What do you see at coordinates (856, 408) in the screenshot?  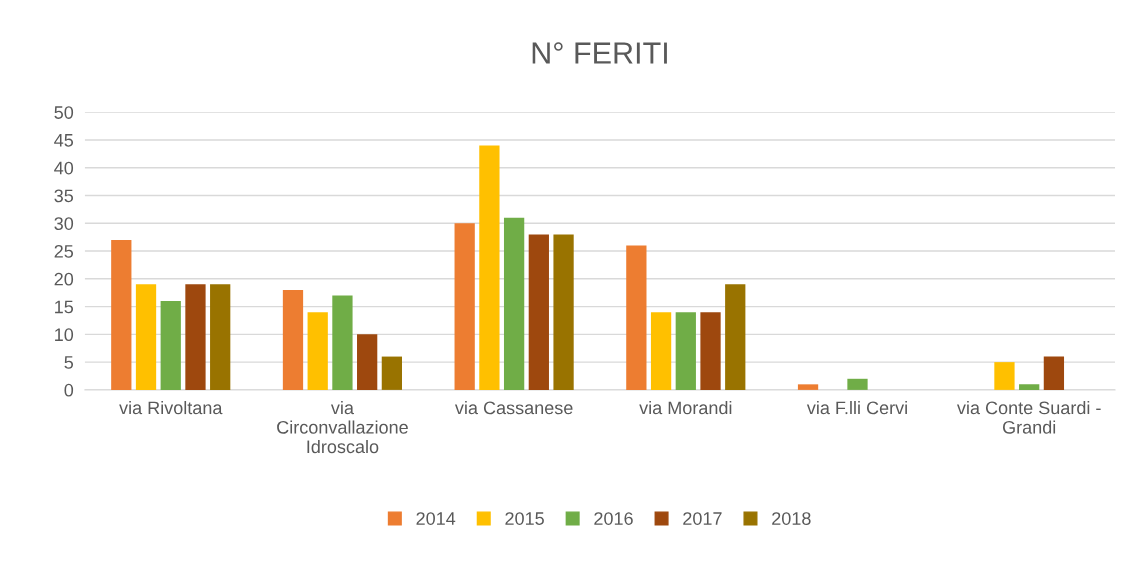 I see `x-tick-label: via F.lli Cervi` at bounding box center [856, 408].